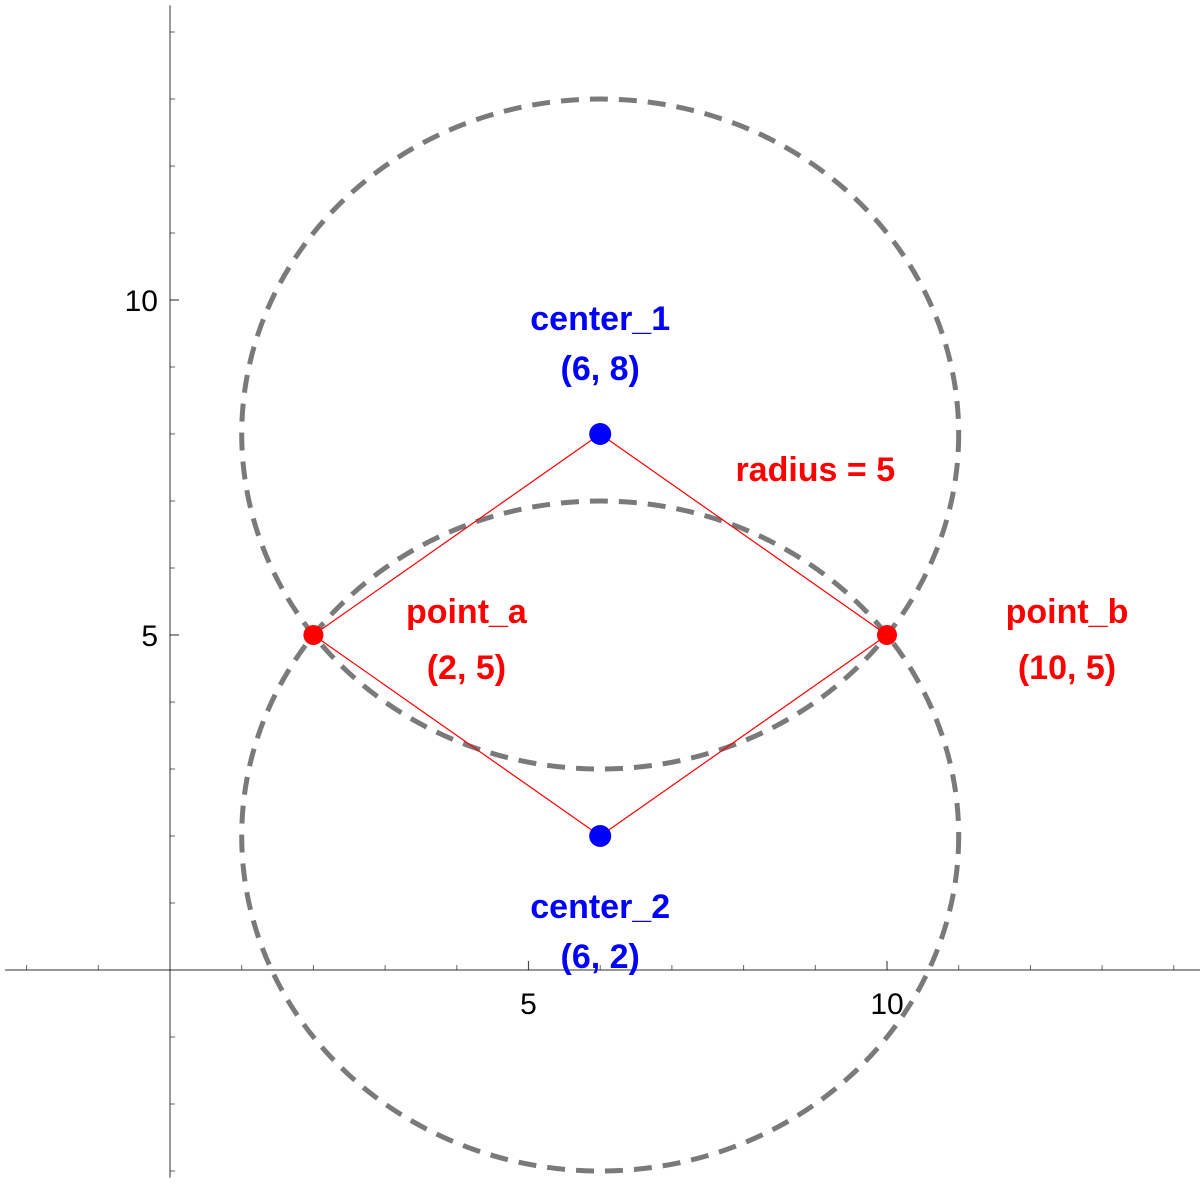  Describe the element at coordinates (600, 319) in the screenshot. I see `center-1-name-label: center_1` at that location.